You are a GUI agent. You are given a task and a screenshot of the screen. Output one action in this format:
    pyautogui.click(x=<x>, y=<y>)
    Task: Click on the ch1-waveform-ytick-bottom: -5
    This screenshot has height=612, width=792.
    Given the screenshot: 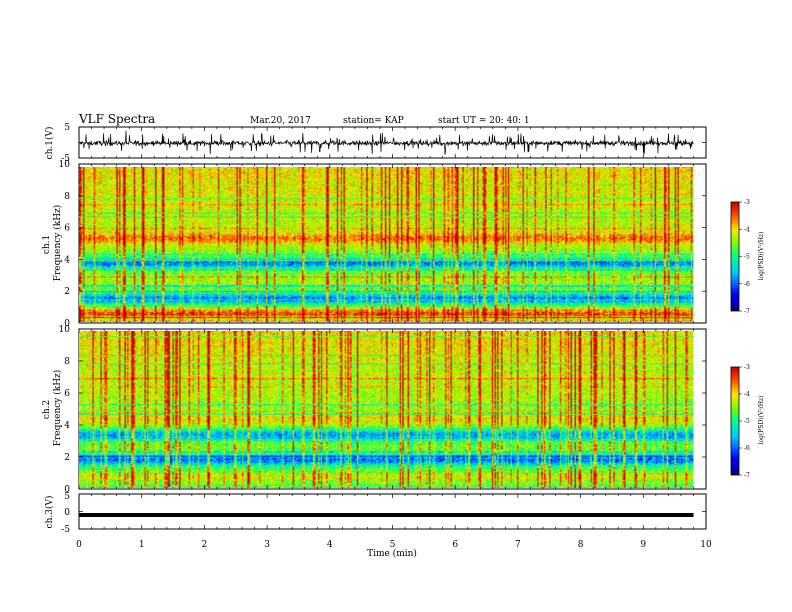 What is the action you would take?
    pyautogui.click(x=65, y=159)
    